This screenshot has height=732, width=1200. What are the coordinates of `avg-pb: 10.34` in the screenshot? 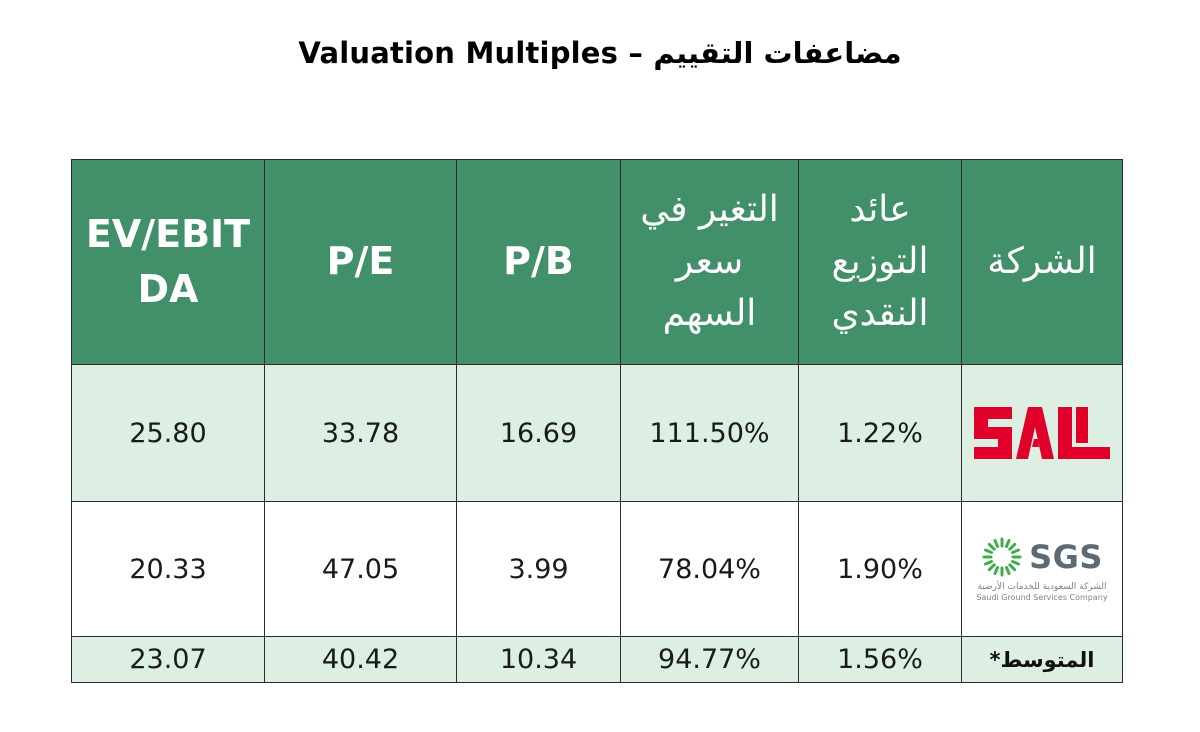 It's located at (538, 659).